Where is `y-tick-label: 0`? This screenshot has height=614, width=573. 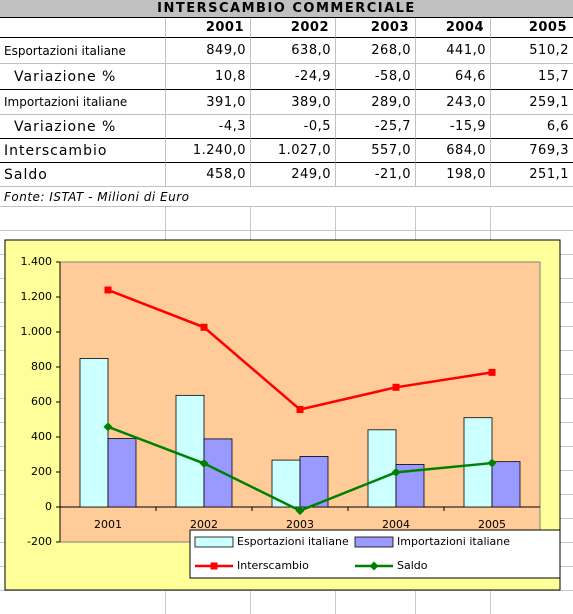
y-tick-label: 0 is located at coordinates (48, 506).